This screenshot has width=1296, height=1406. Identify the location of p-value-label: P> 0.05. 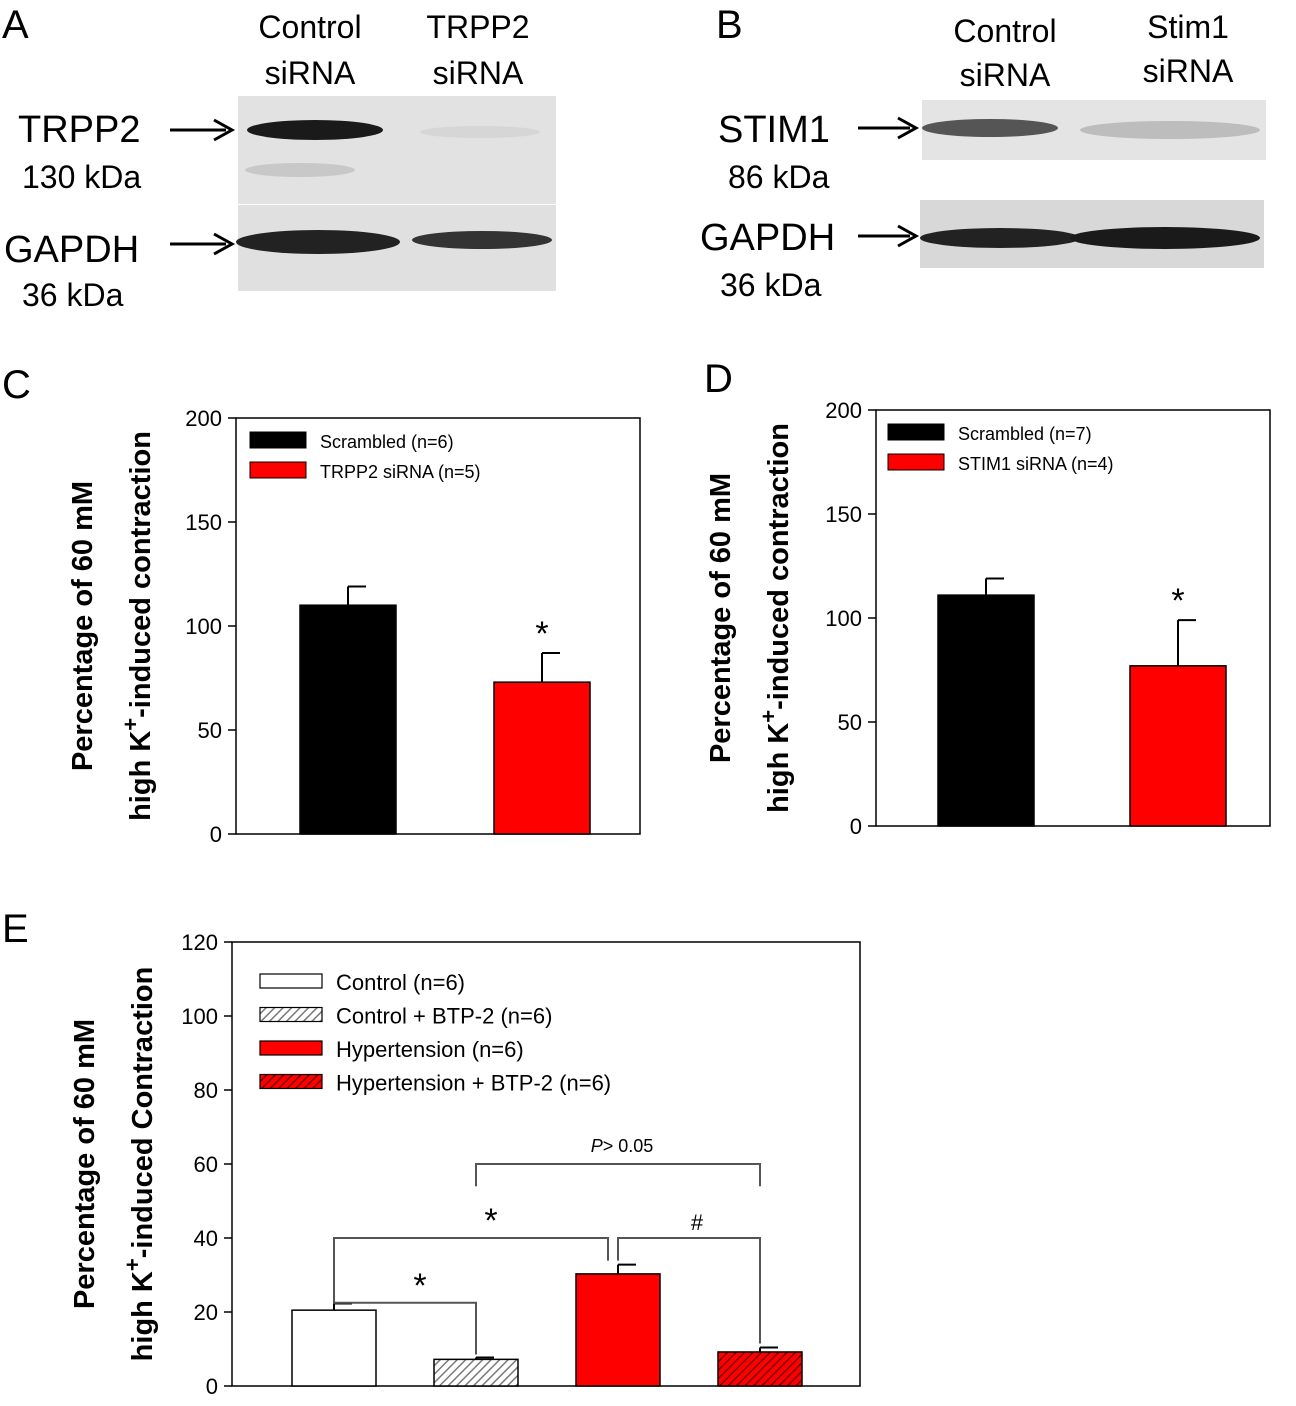
(622, 1146).